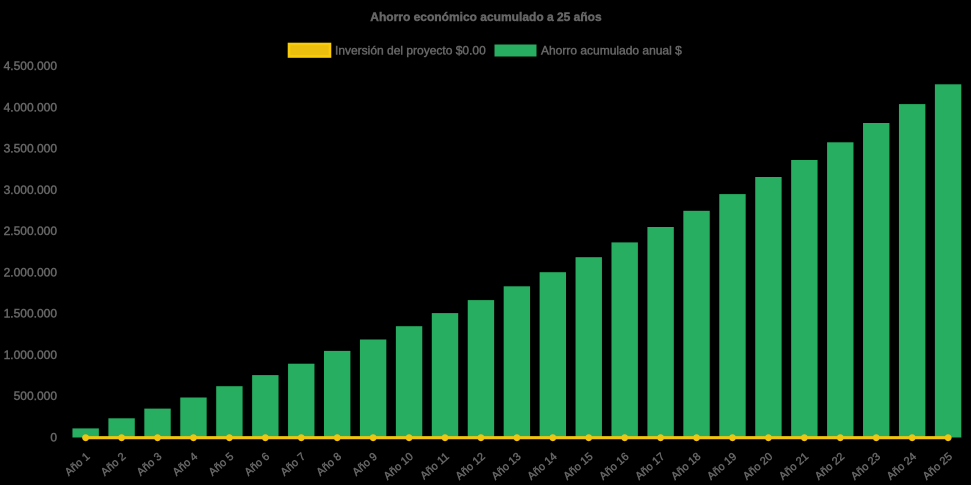  I want to click on svg-text: 1.000.000, so click(31, 355).